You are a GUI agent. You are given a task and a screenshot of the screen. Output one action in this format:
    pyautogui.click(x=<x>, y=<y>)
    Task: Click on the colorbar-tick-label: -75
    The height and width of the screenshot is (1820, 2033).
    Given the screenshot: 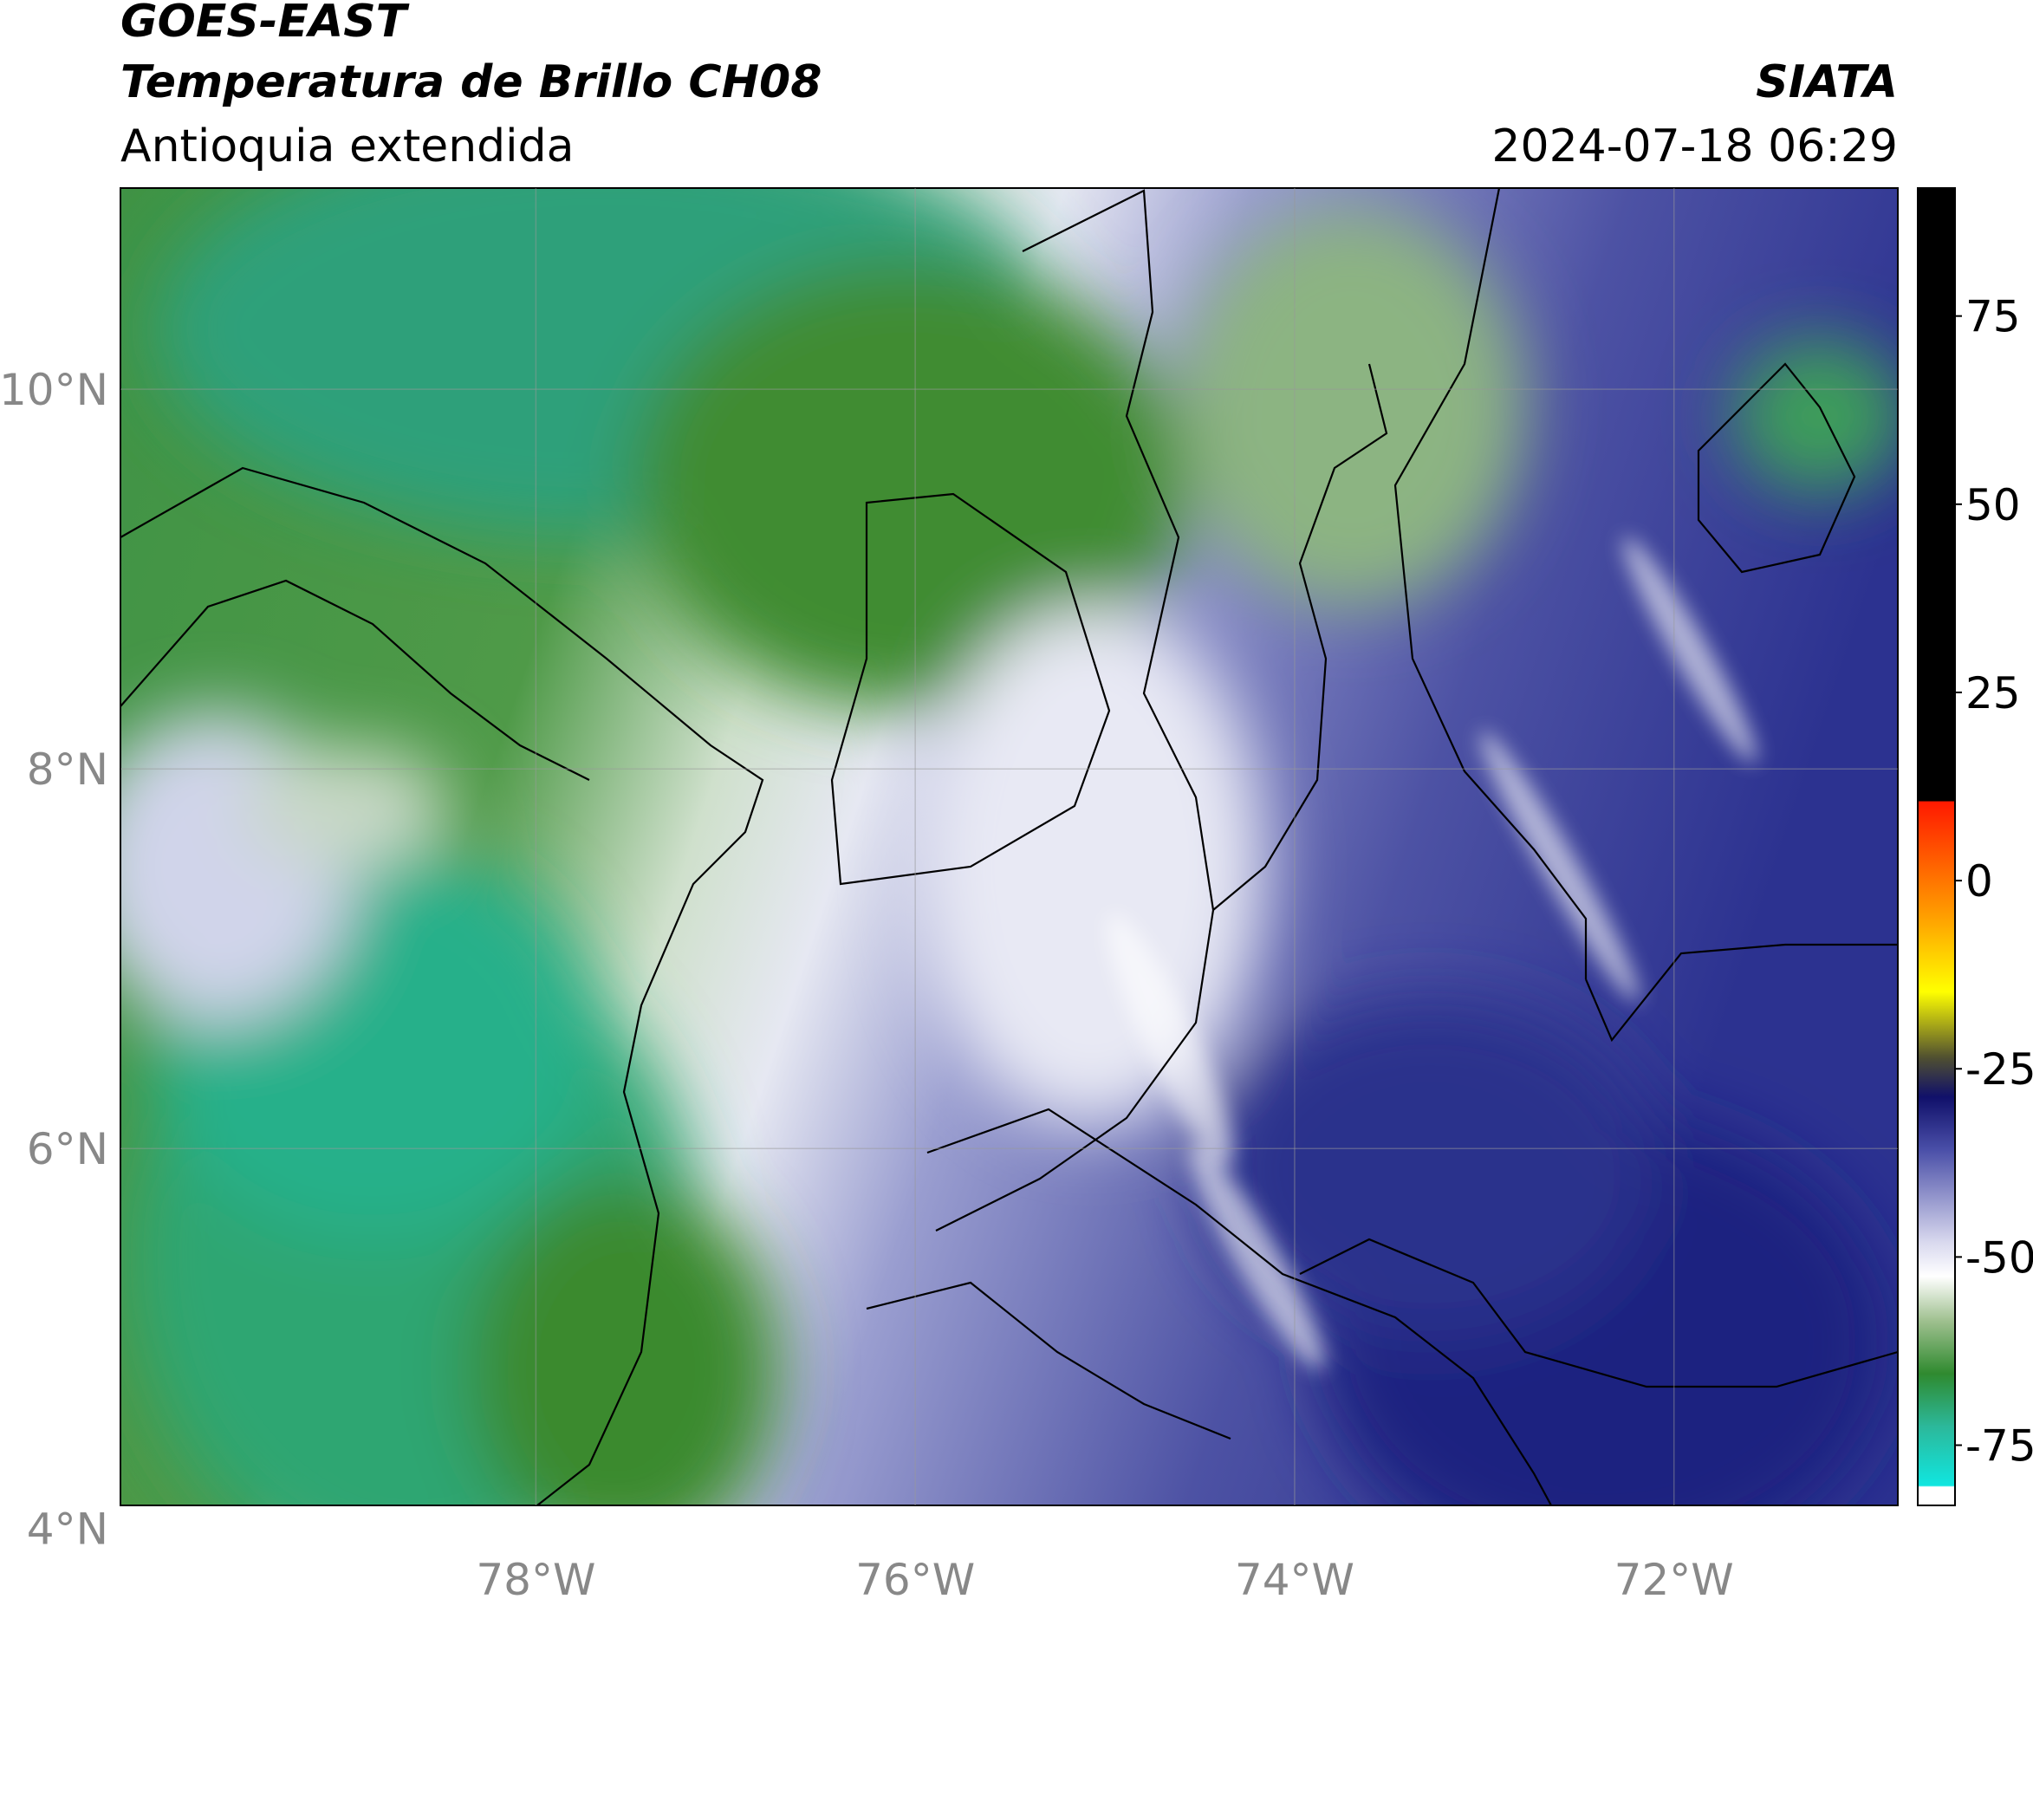 What is the action you would take?
    pyautogui.click(x=1999, y=1446)
    